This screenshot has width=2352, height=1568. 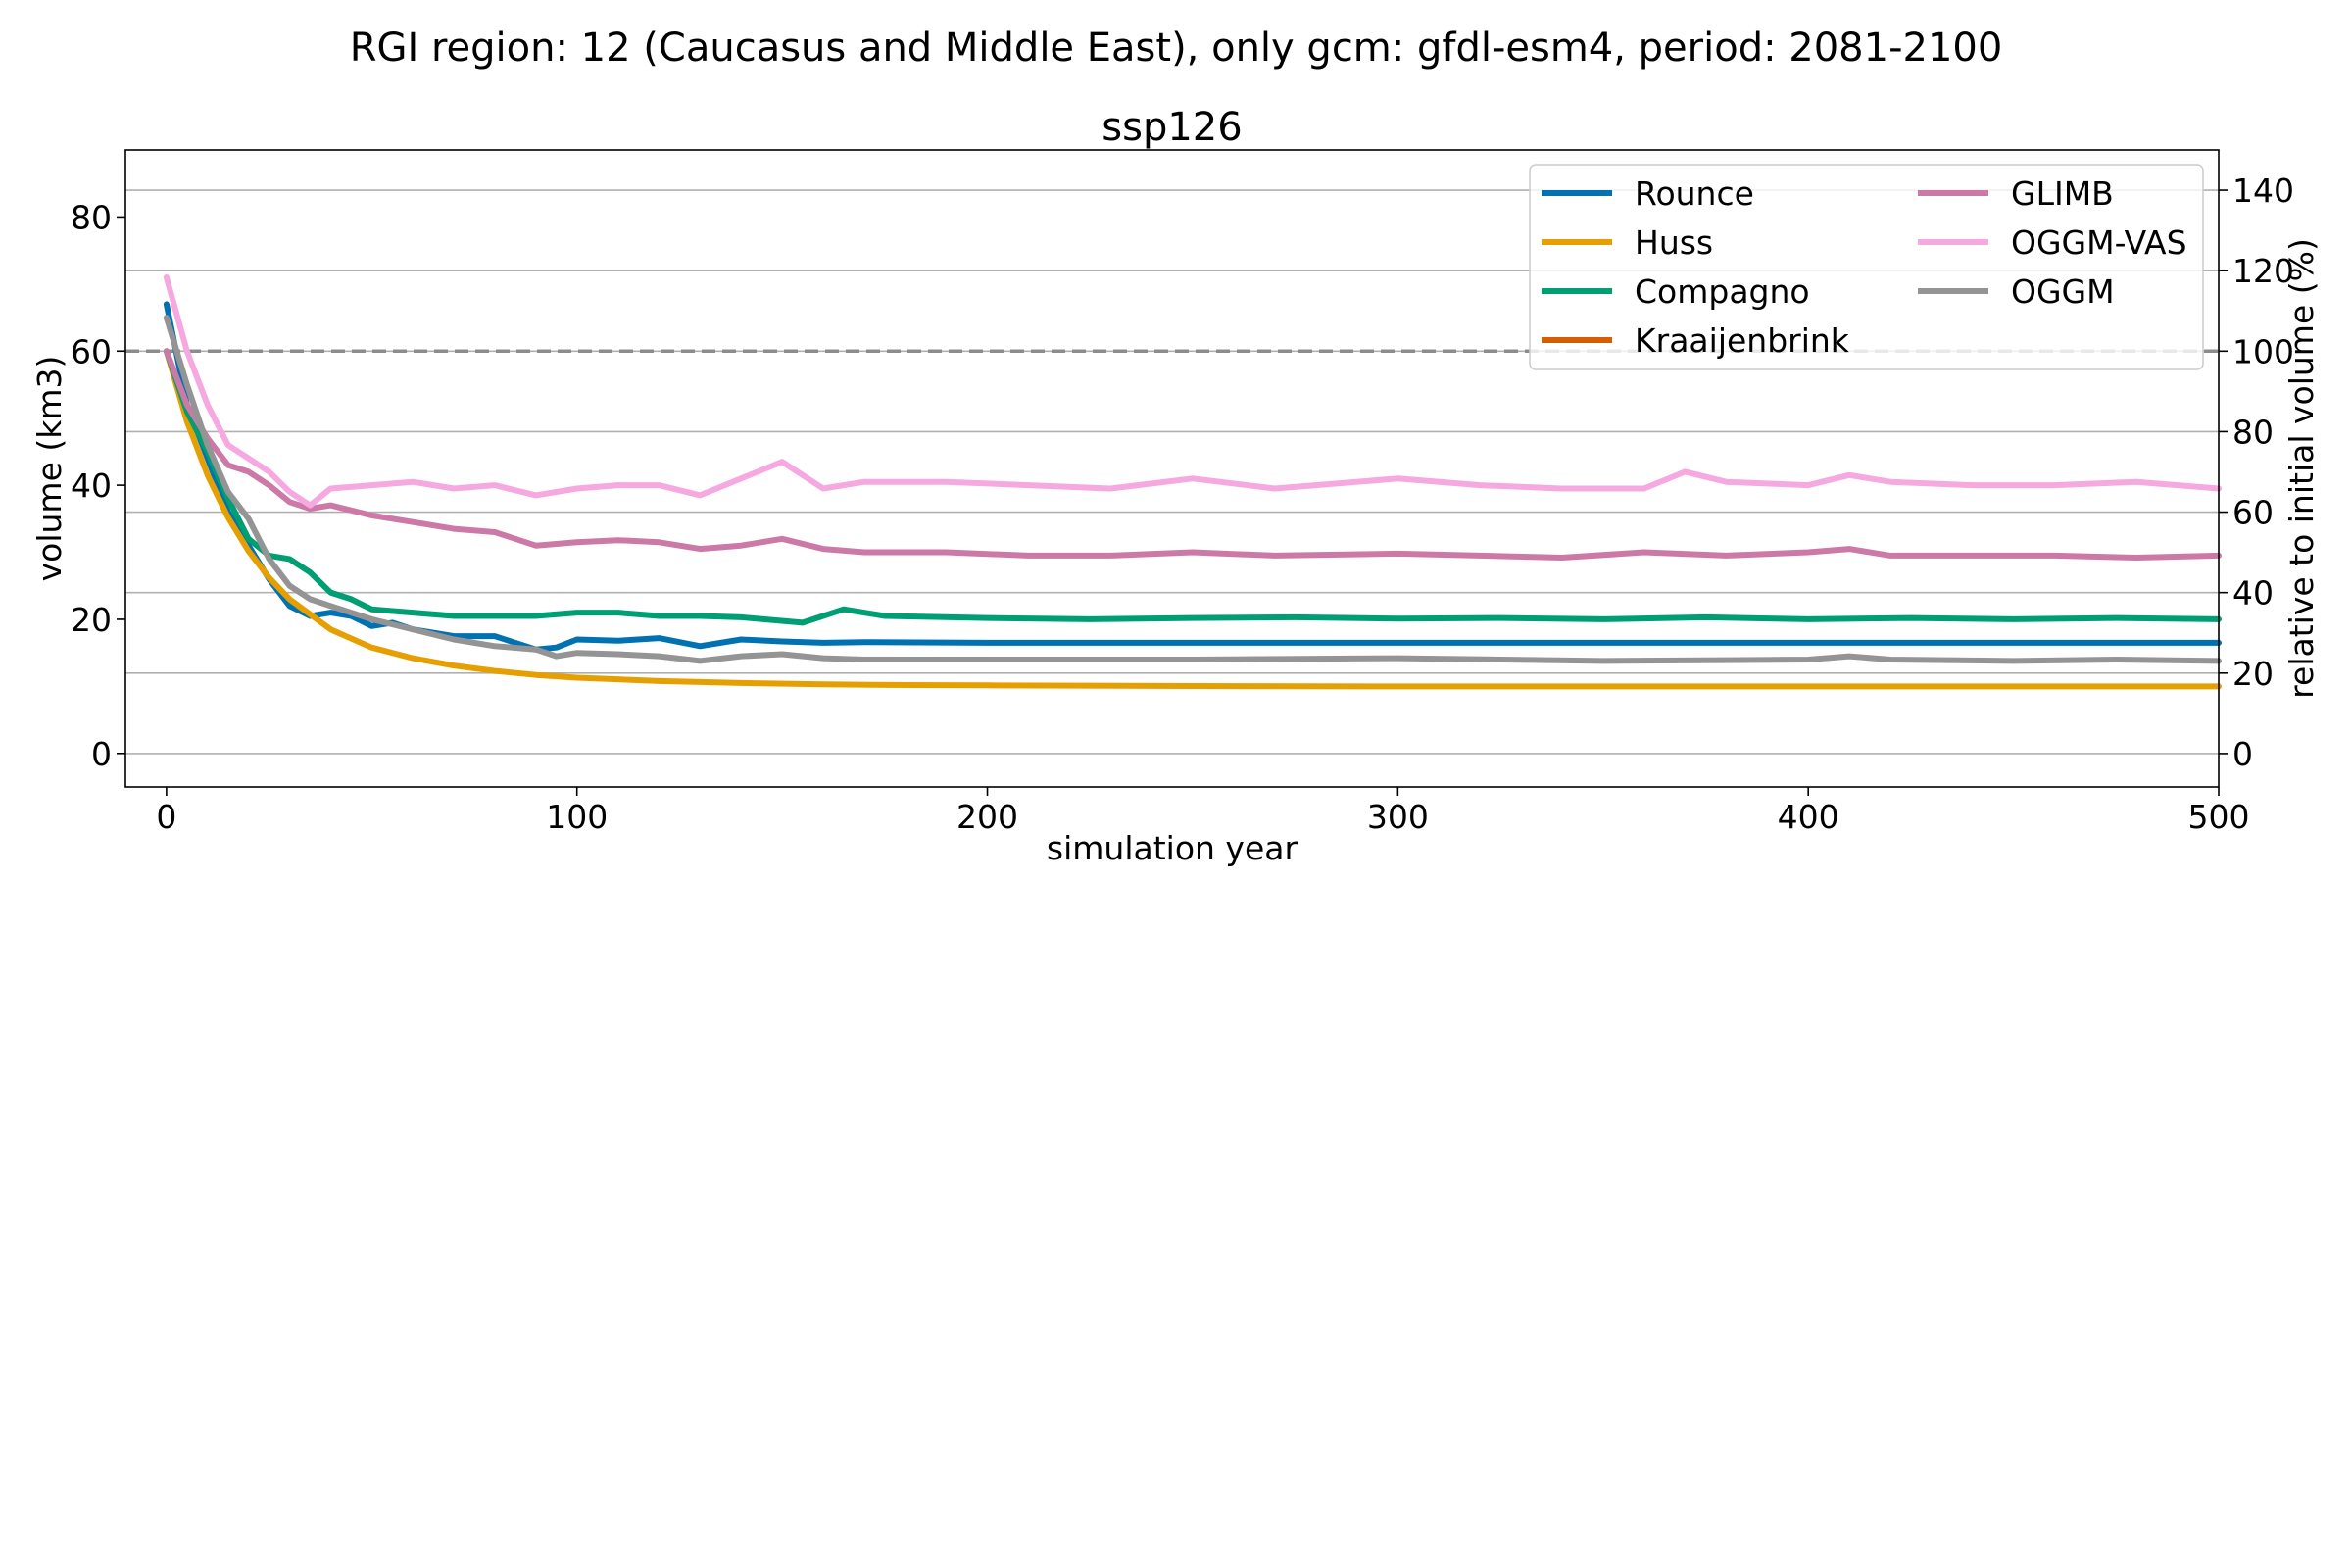 I want to click on legend-label-huss: Huss, so click(x=1674, y=242).